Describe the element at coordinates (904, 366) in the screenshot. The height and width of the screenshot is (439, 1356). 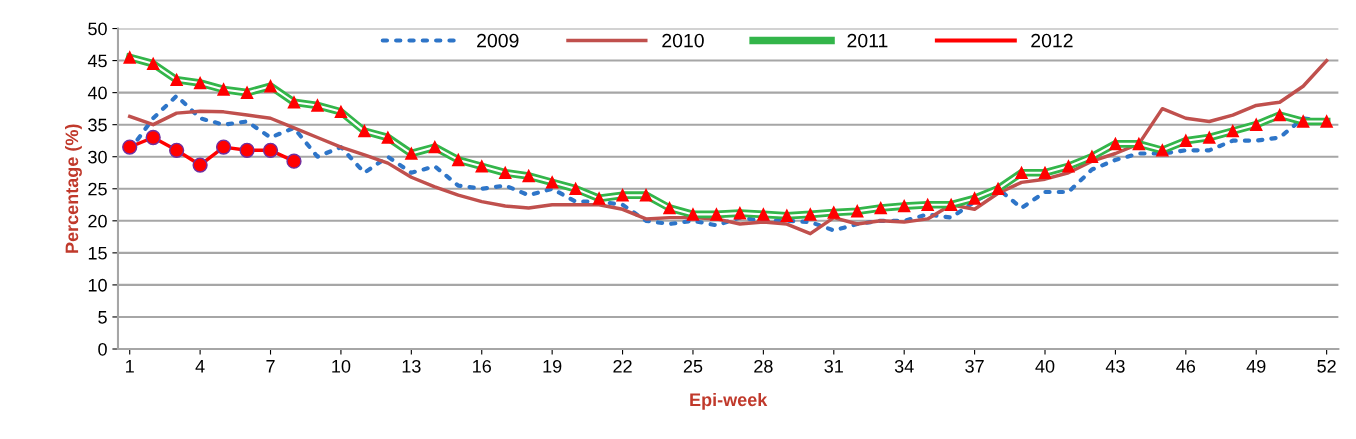
I see `x-tick-label: 34` at that location.